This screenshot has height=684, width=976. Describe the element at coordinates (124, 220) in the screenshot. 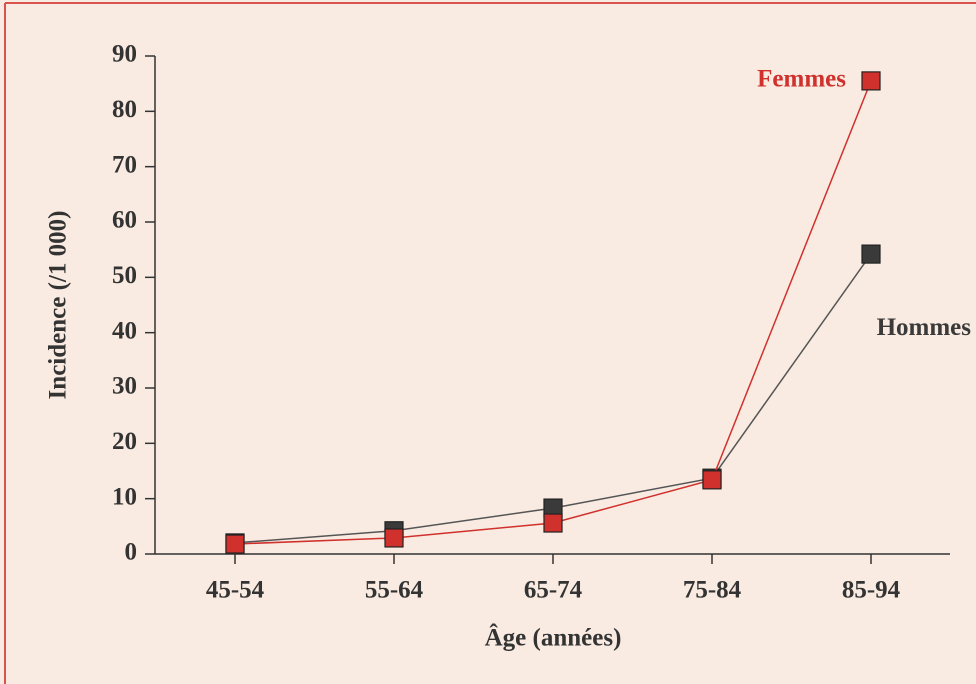

I see `y-tick-label: 60` at that location.